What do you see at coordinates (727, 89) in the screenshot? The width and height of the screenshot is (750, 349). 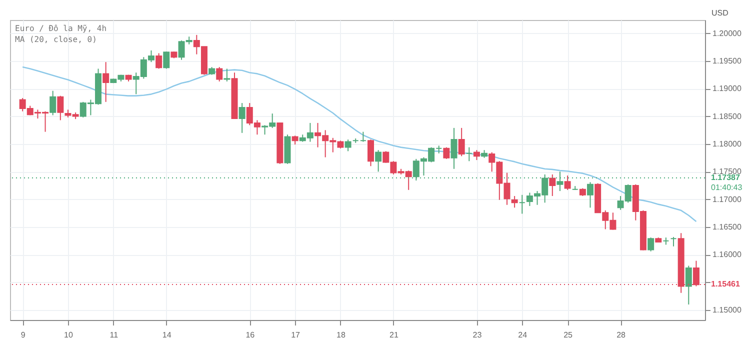 I see `y-tick-label: 1.19000` at bounding box center [727, 89].